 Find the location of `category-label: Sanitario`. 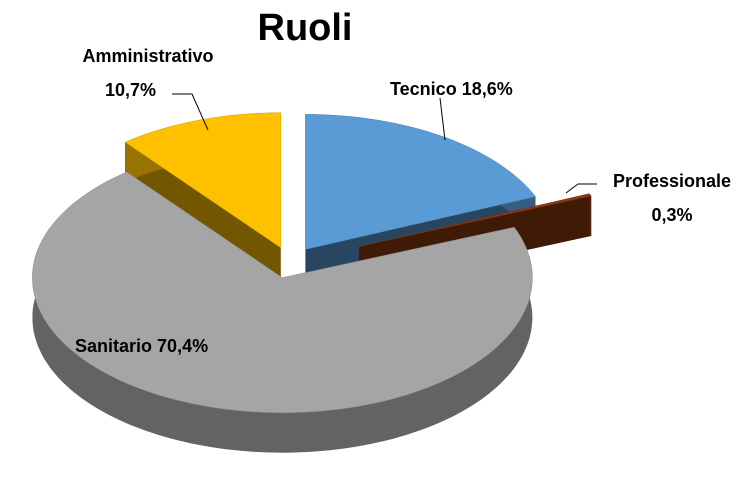

category-label: Sanitario is located at coordinates (113, 346).